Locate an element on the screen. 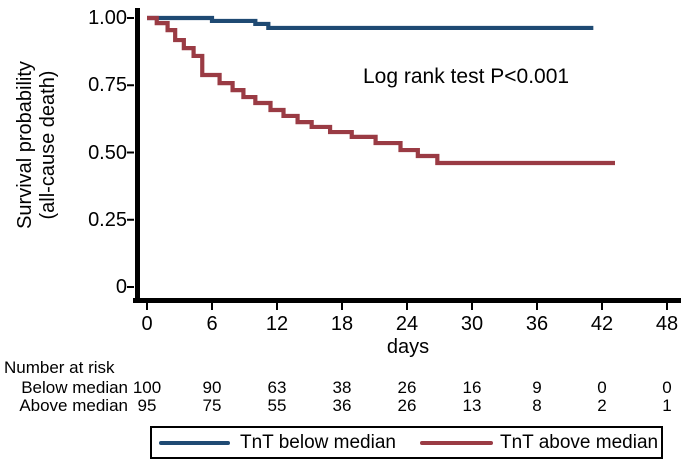 The image size is (685, 464). x-tick-label: 42 is located at coordinates (602, 324).